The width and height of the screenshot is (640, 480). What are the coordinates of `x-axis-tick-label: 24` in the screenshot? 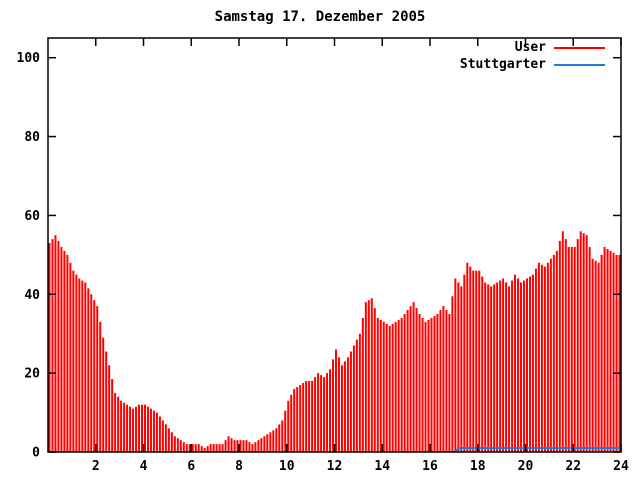 It's located at (621, 466).